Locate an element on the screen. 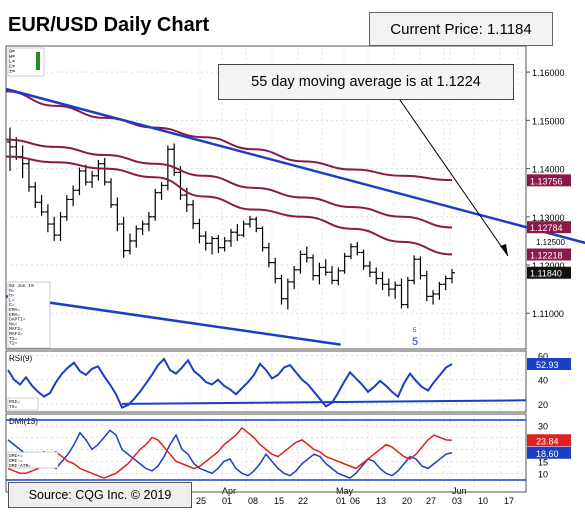  info-panel-lower-line: T2= is located at coordinates (13, 344).